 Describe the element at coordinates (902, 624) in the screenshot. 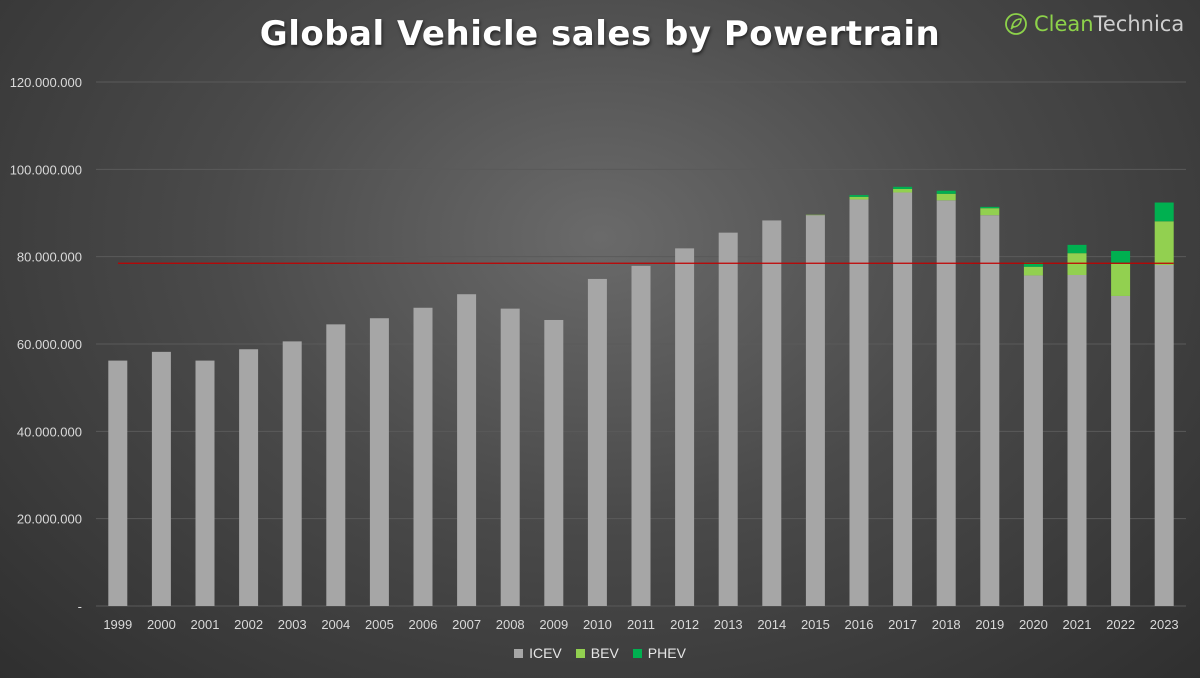

I see `x-tick-label: 2017` at that location.